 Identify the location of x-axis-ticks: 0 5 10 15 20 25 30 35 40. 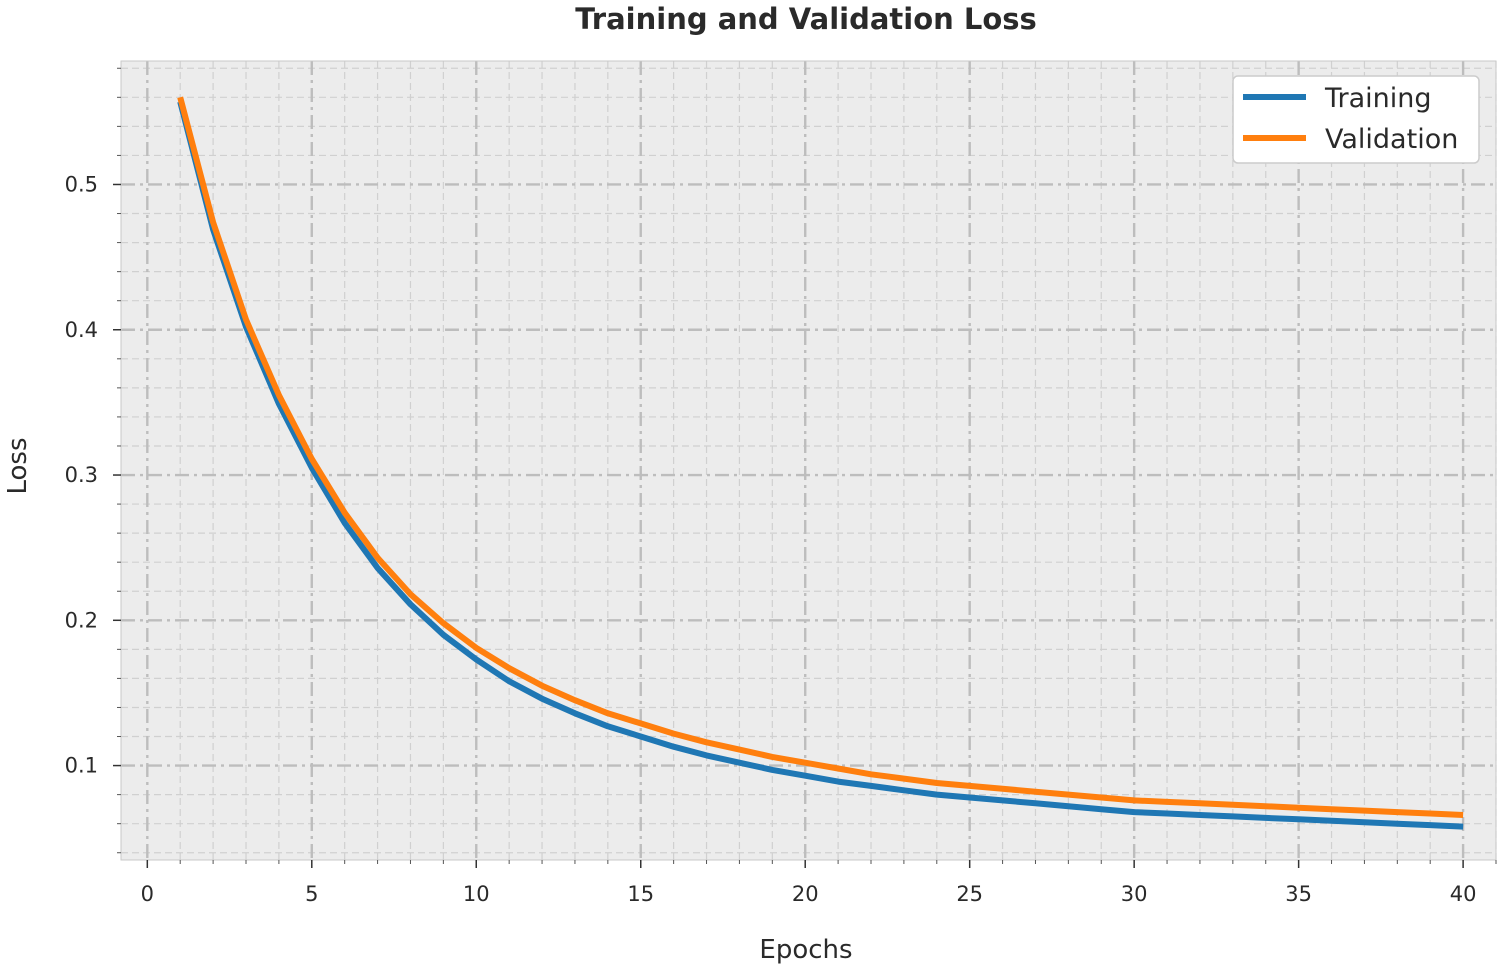
(819, 883).